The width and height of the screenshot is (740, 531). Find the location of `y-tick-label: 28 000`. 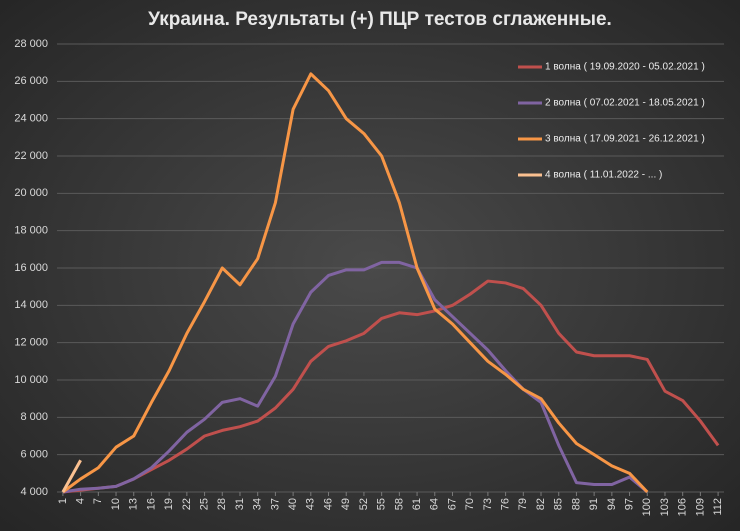

y-tick-label: 28 000 is located at coordinates (31, 44).